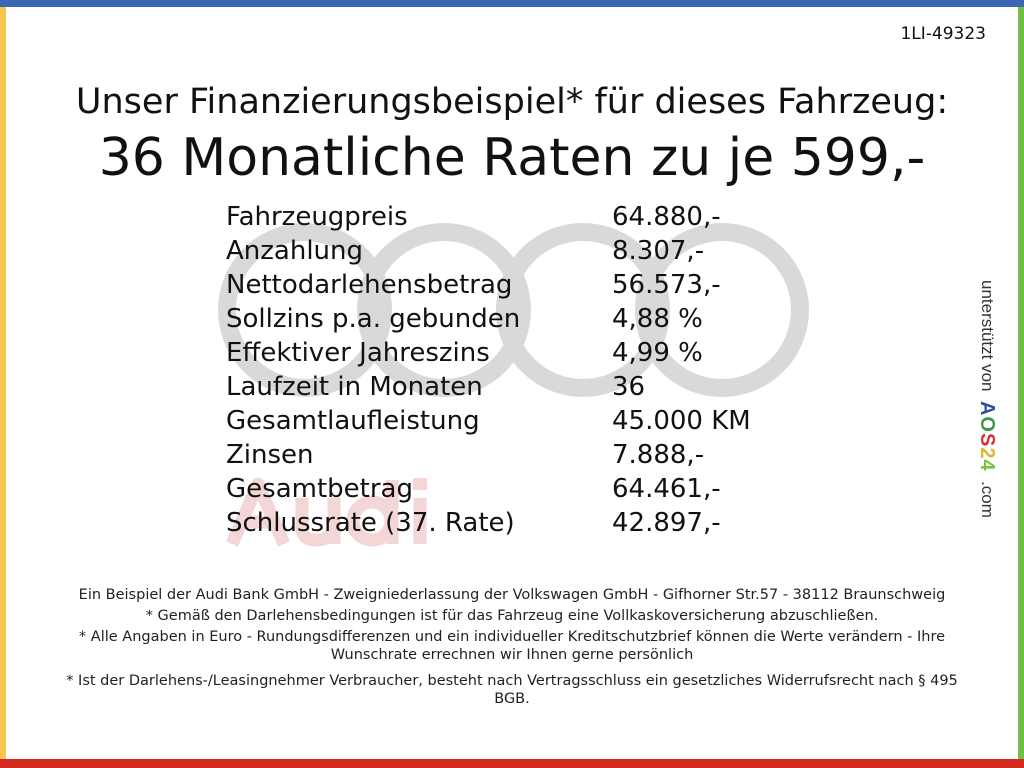 The height and width of the screenshot is (768, 1024). What do you see at coordinates (488, 251) in the screenshot?
I see `table-row: Anzahlung 8.307,-` at bounding box center [488, 251].